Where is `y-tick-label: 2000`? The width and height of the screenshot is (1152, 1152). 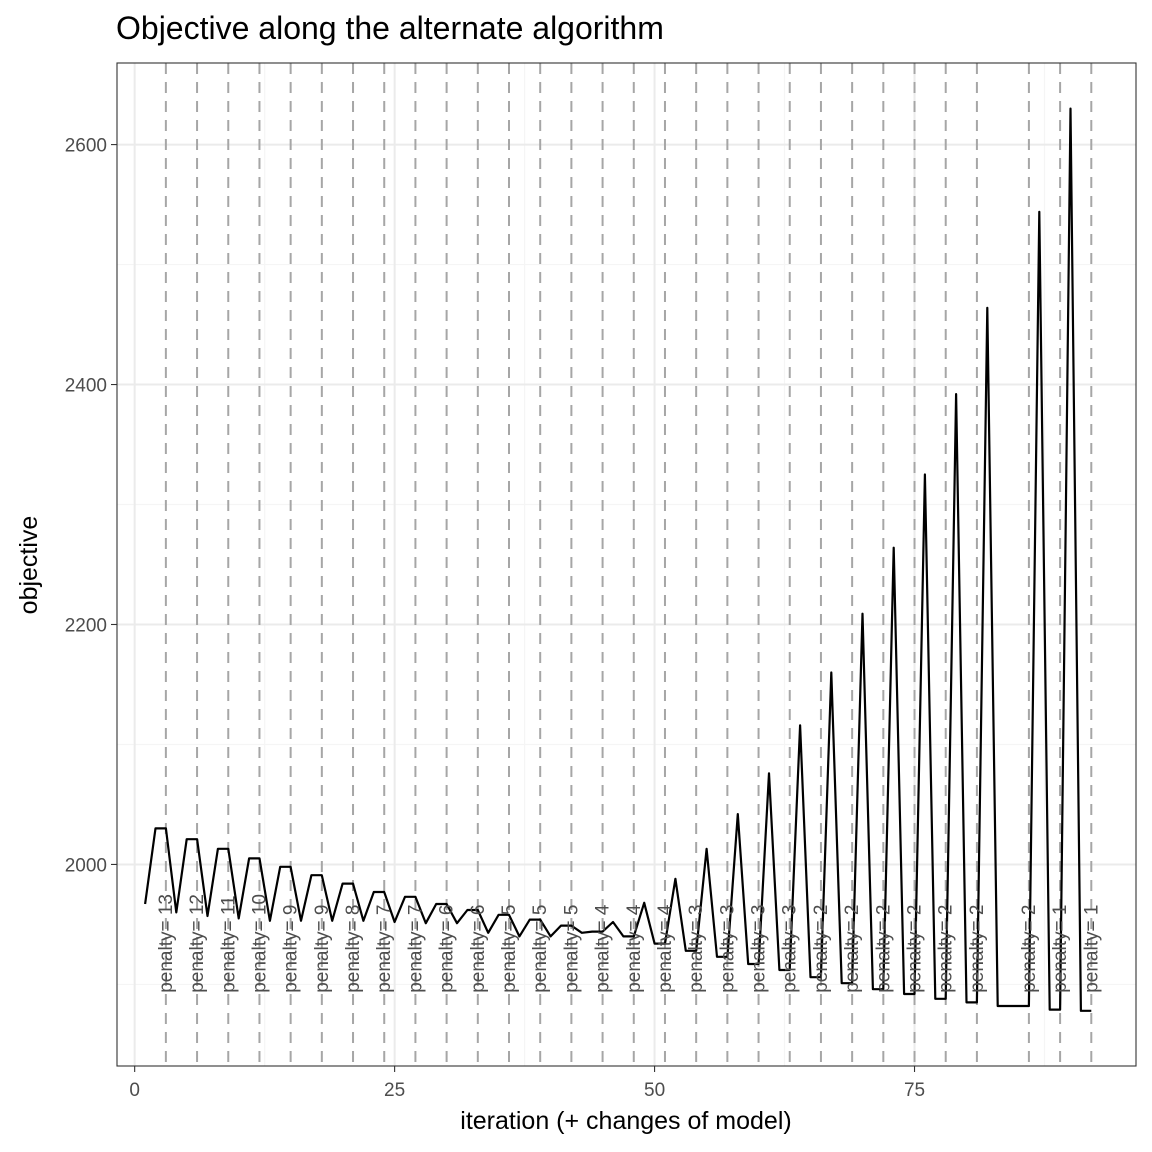
y-tick-label: 2000 is located at coordinates (86, 865).